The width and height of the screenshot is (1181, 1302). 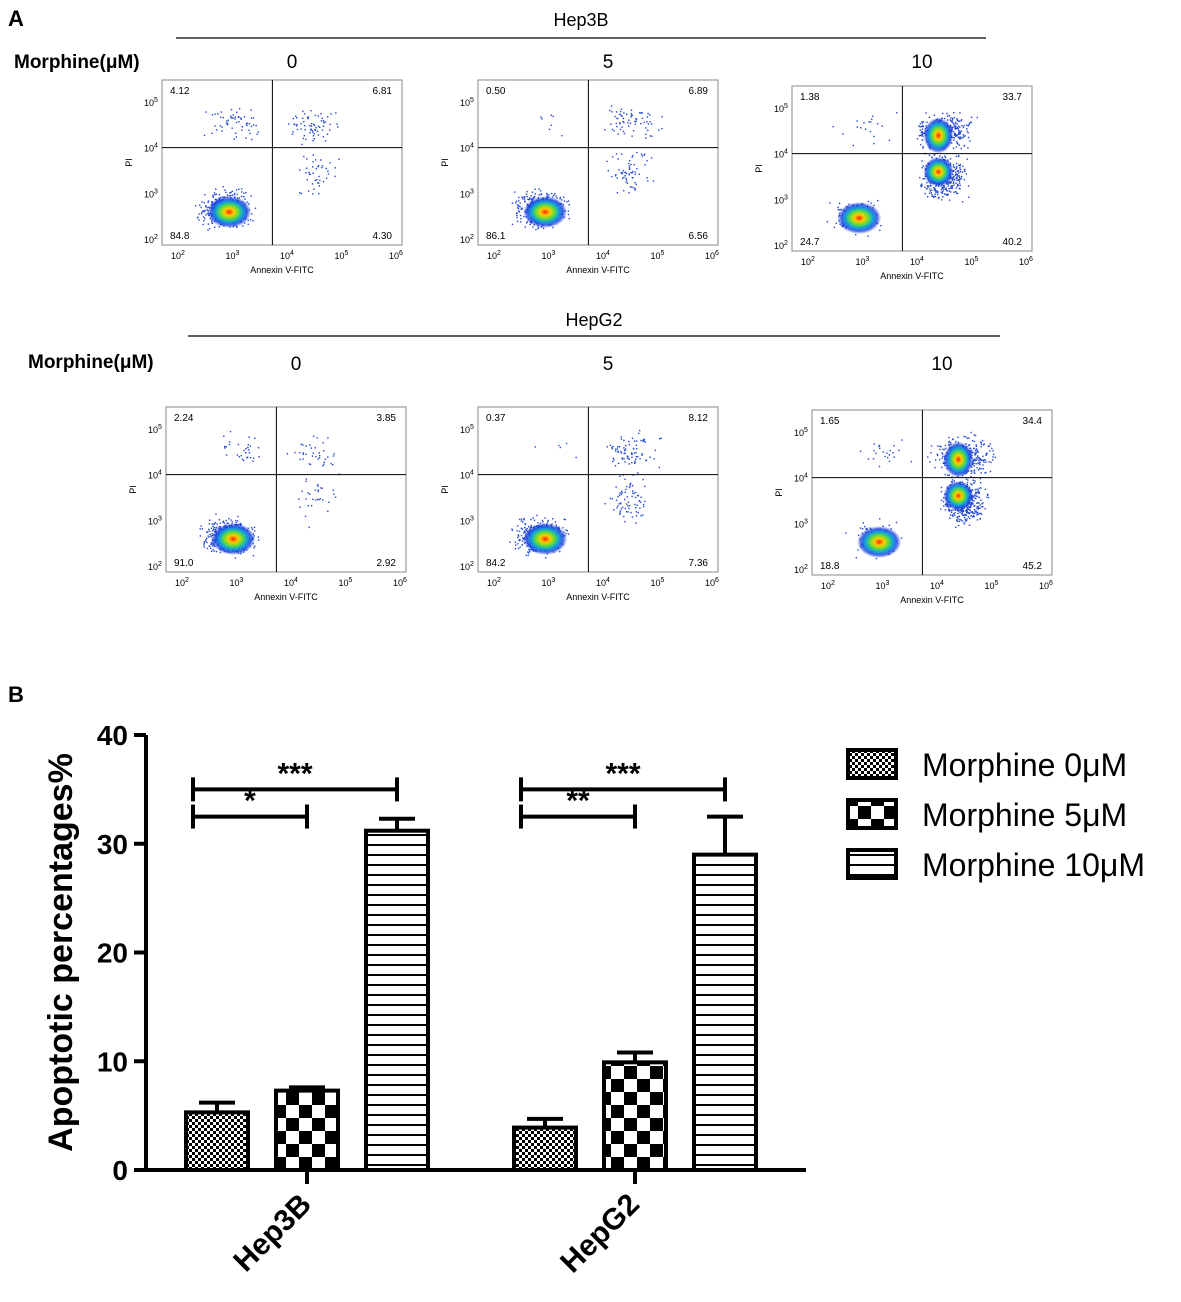 I want to click on quadrant-ll-percent: 91.0, so click(x=184, y=563).